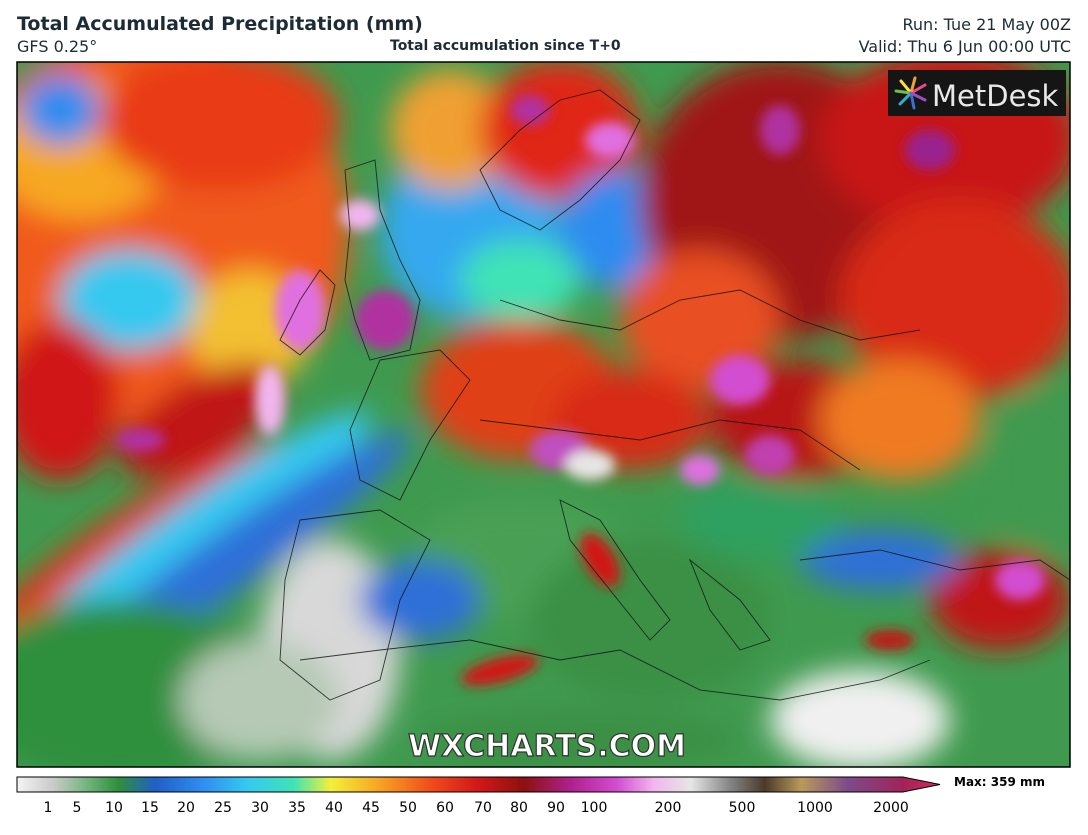 Image resolution: width=1088 pixels, height=835 pixels. What do you see at coordinates (556, 808) in the screenshot?
I see `colorbar-tick-label: 90` at bounding box center [556, 808].